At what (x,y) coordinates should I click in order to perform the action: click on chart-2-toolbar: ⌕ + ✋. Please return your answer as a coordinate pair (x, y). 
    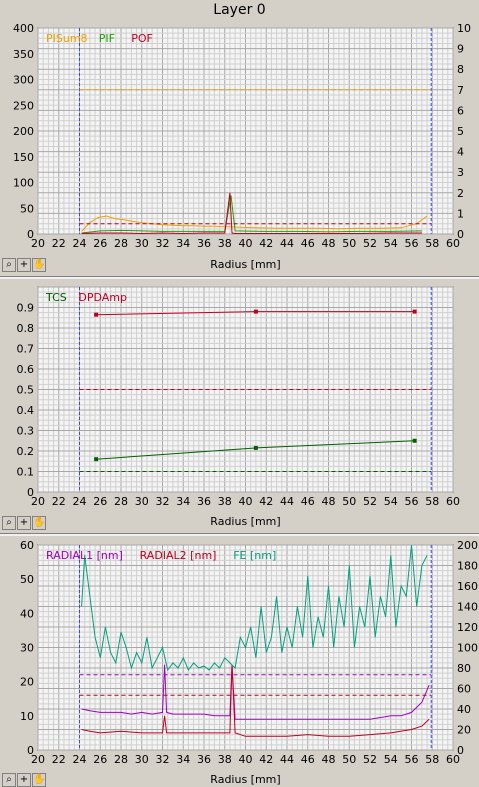
    Looking at the image, I should click on (24, 523).